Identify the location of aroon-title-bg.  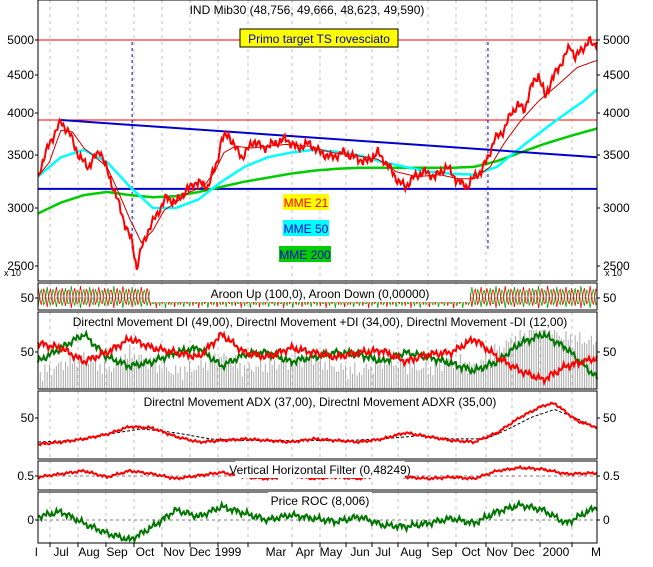
(310, 293).